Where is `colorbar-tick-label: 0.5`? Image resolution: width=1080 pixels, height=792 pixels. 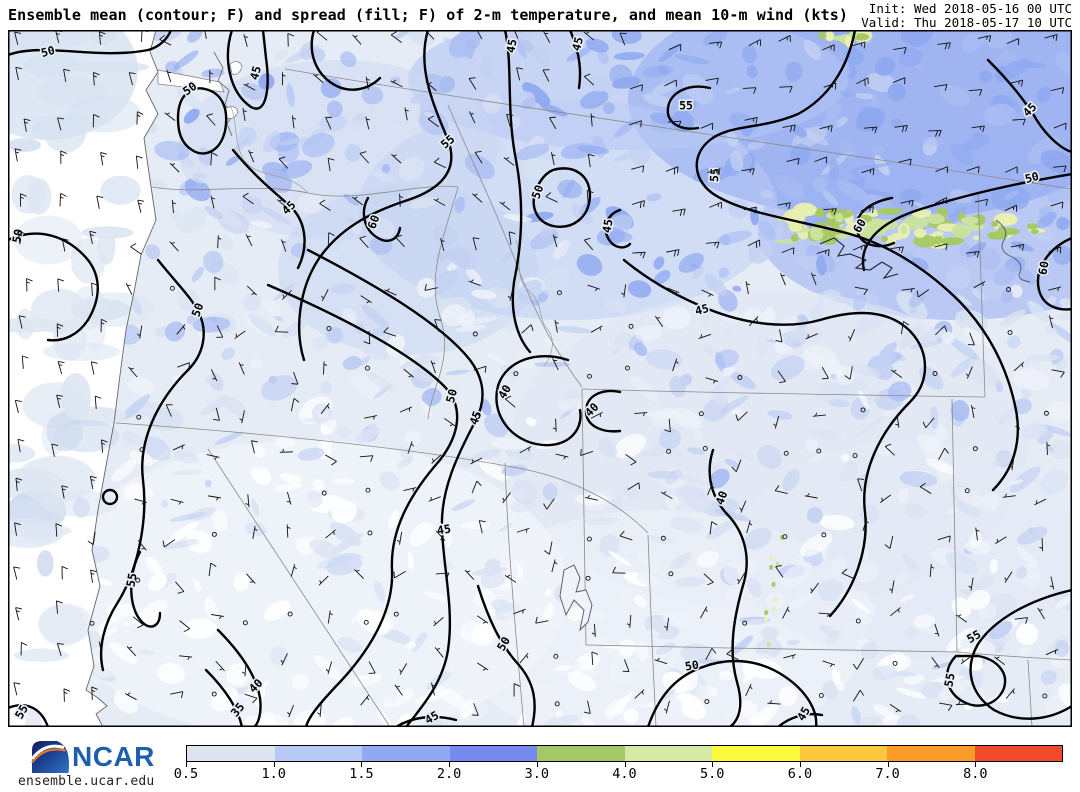
colorbar-tick-label: 0.5 is located at coordinates (186, 774).